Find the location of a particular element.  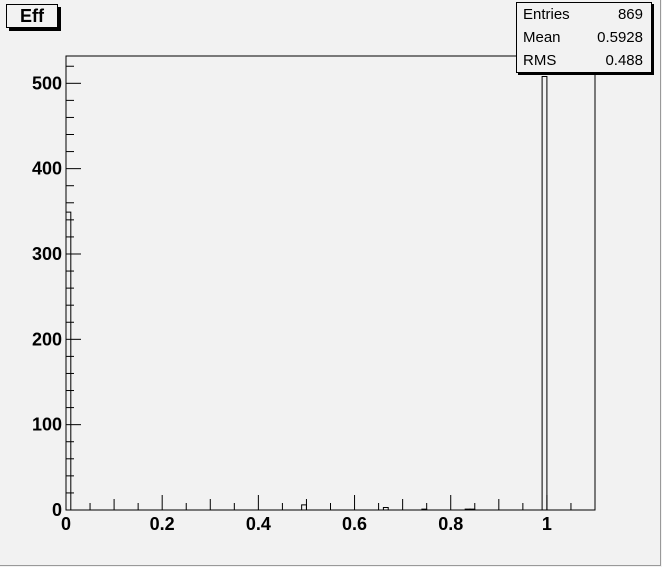

y-tick-label: 0 is located at coordinates (57, 510).